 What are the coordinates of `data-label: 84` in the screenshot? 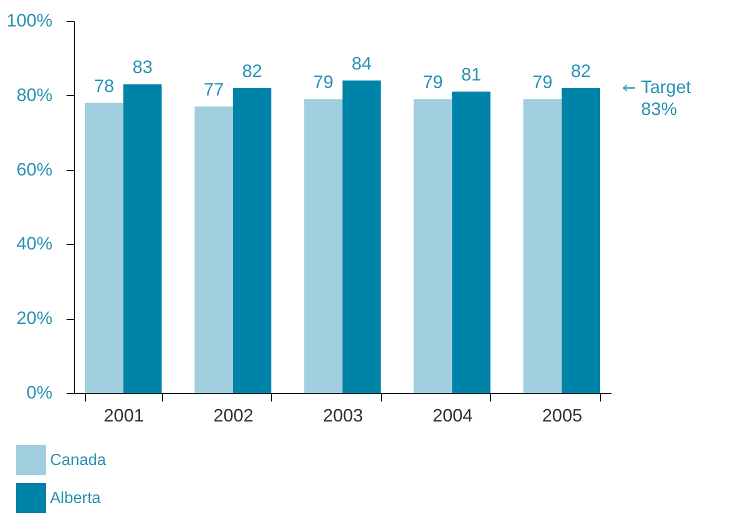 It's located at (362, 64).